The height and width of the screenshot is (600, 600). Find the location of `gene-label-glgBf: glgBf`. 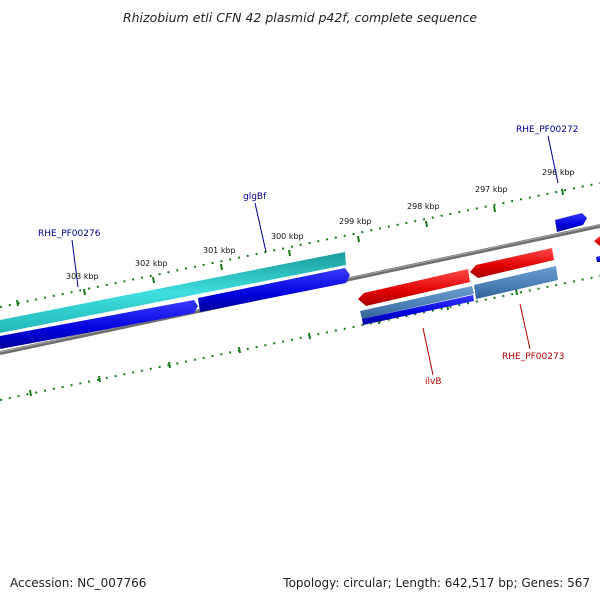

gene-label-glgBf: glgBf is located at coordinates (255, 197).